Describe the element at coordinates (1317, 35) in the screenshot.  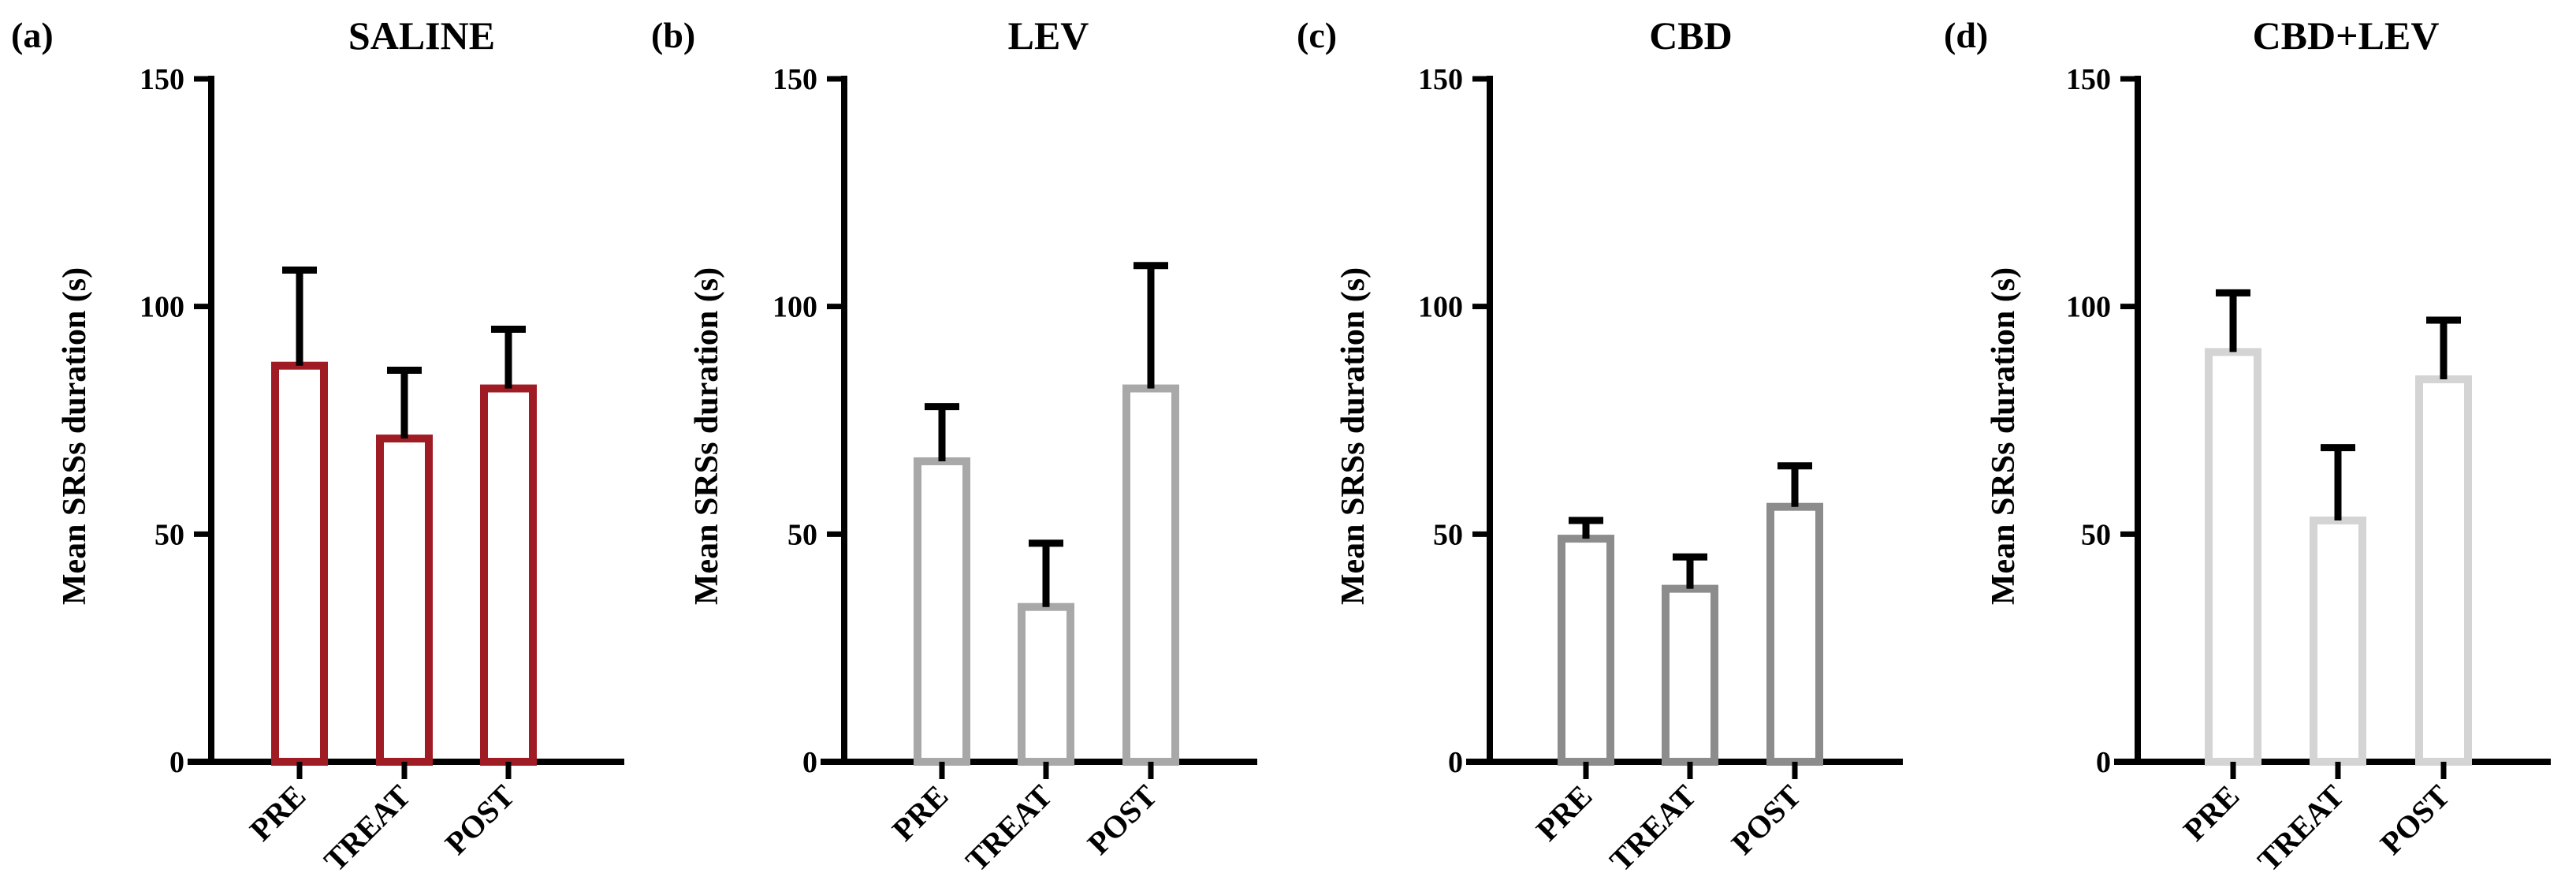
I see `panel-letter: (c)` at that location.